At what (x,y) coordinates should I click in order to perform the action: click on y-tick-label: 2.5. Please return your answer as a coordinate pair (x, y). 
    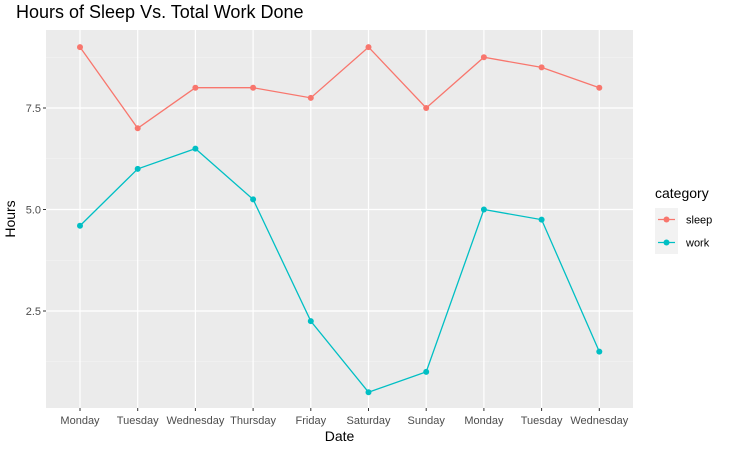
    Looking at the image, I should click on (33, 312).